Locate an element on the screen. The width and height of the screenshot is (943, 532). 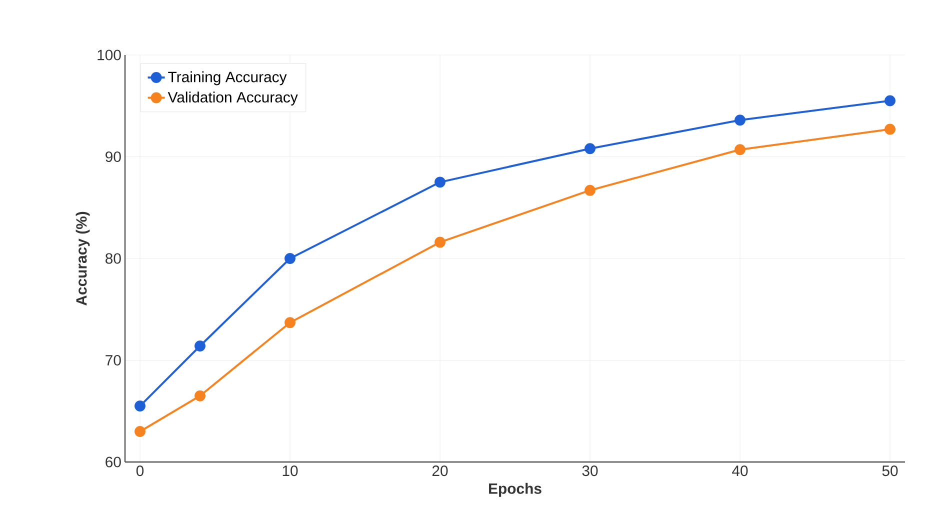
x-tick-label: 30 is located at coordinates (590, 471).